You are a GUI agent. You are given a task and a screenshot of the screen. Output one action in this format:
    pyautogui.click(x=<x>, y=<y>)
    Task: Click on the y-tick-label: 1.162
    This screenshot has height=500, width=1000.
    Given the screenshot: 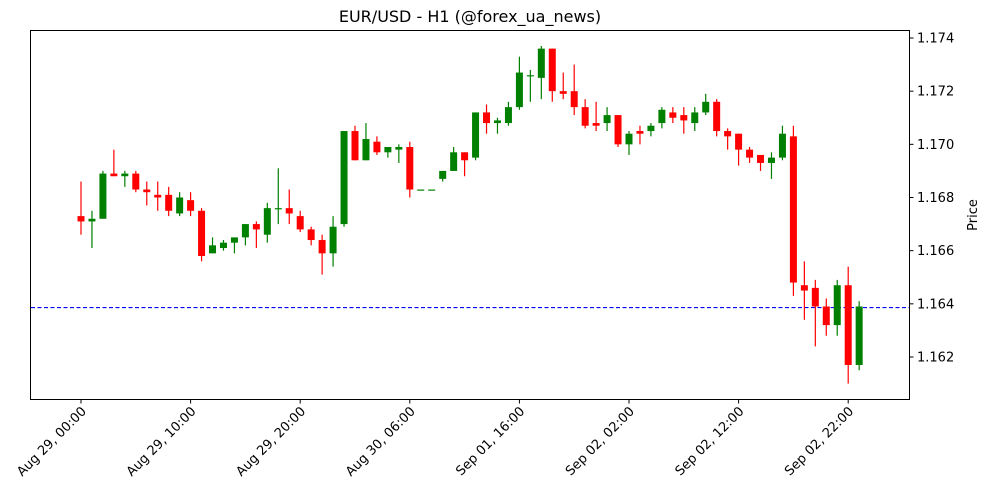 What is the action you would take?
    pyautogui.click(x=935, y=357)
    